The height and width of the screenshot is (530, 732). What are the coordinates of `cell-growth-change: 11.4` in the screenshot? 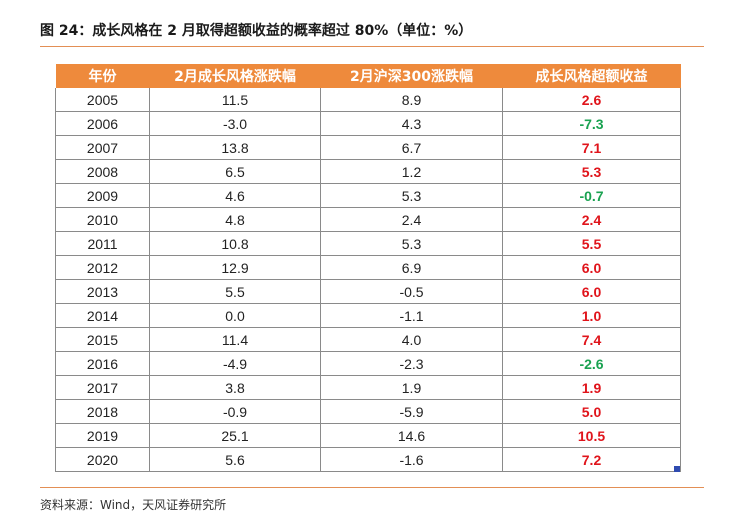 It's located at (235, 339).